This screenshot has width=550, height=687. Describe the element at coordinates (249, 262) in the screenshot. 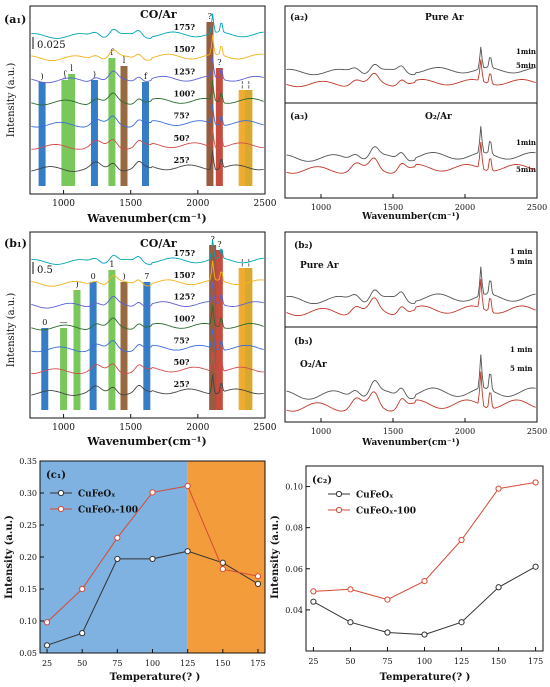

I see `b1-band-mark: ¦` at that location.